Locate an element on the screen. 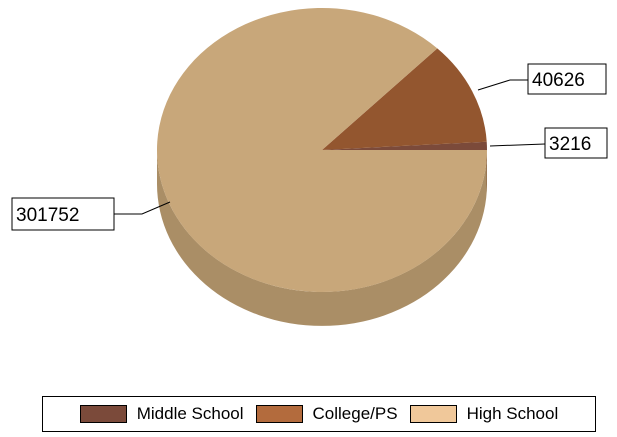 This screenshot has width=617, height=437. pie-slice-middle-school is located at coordinates (404, 145).